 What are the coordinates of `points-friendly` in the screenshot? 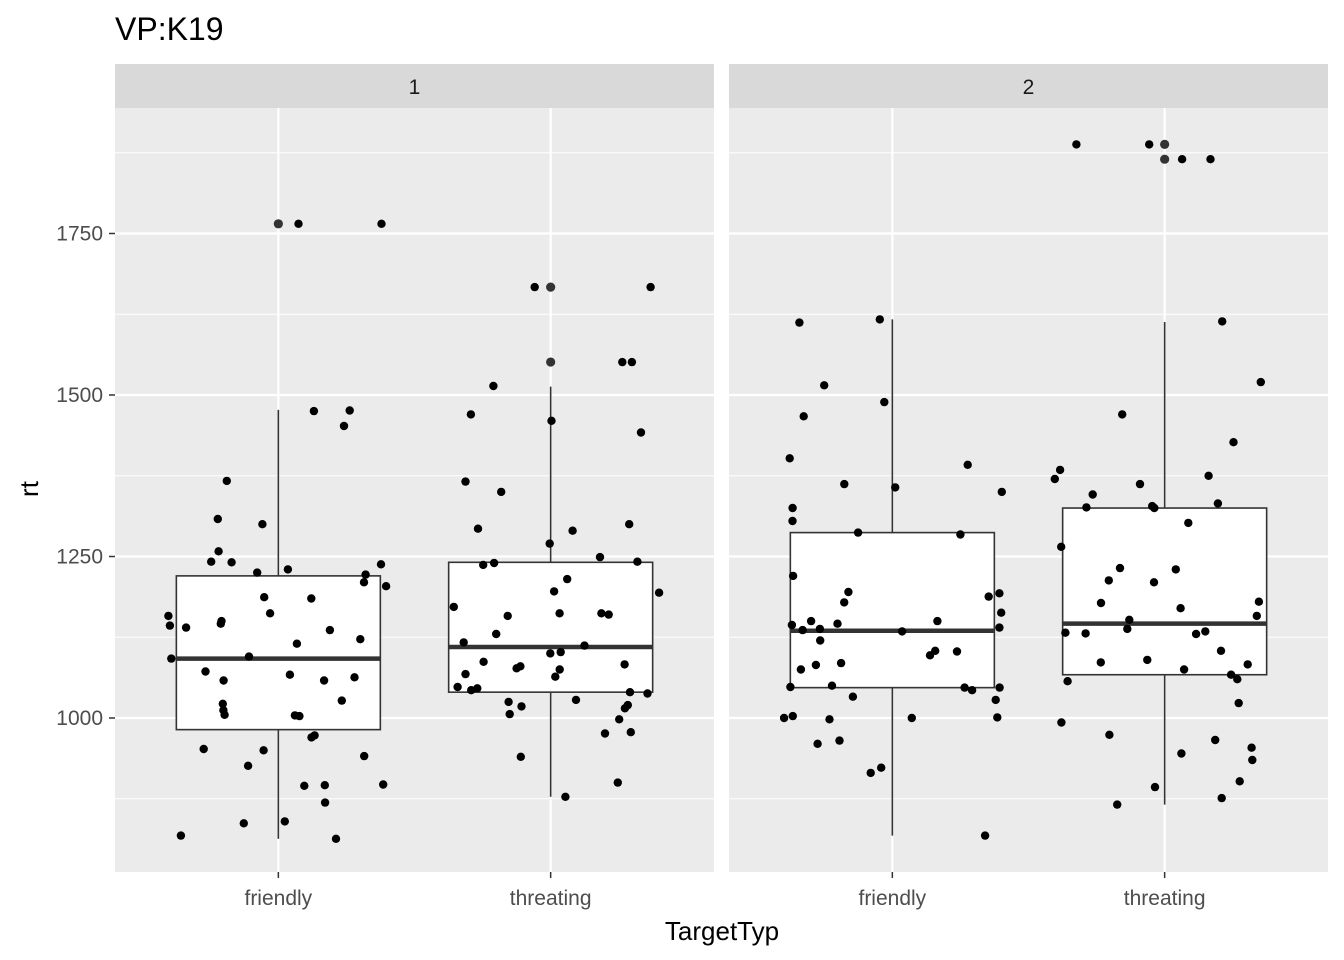 It's located at (277, 531).